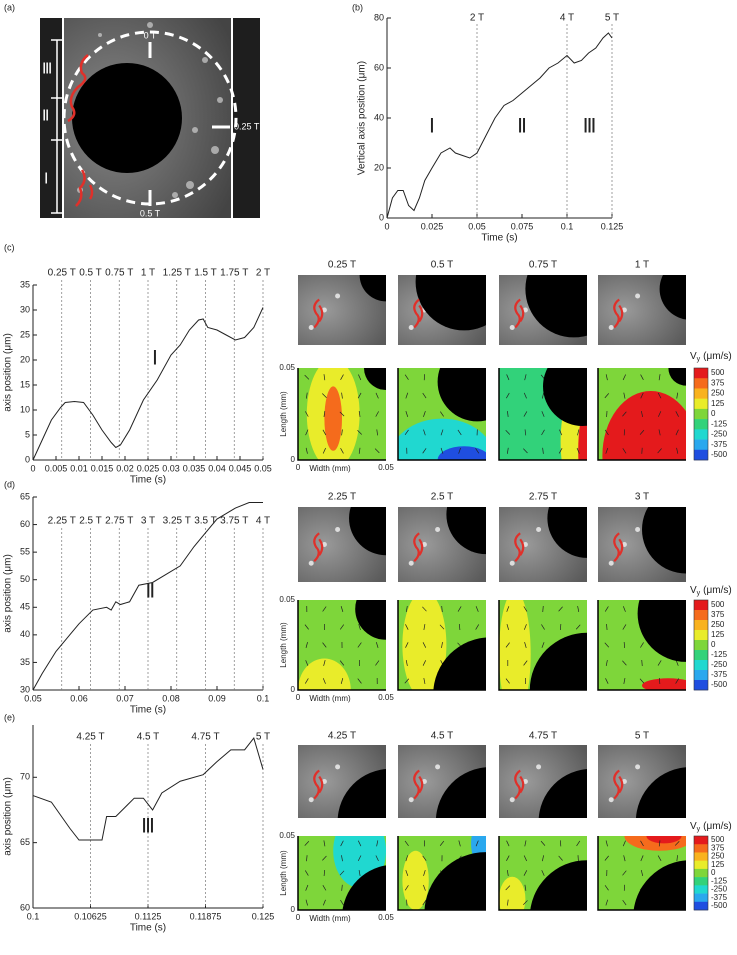 The width and height of the screenshot is (737, 955). Describe the element at coordinates (298, 467) in the screenshot. I see `map-x-tick-label: 0` at that location.